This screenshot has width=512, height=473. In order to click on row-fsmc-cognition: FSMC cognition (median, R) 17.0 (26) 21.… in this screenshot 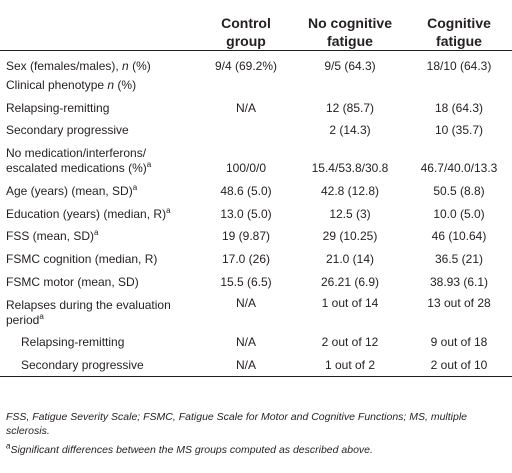, I will do `click(256, 259)`.